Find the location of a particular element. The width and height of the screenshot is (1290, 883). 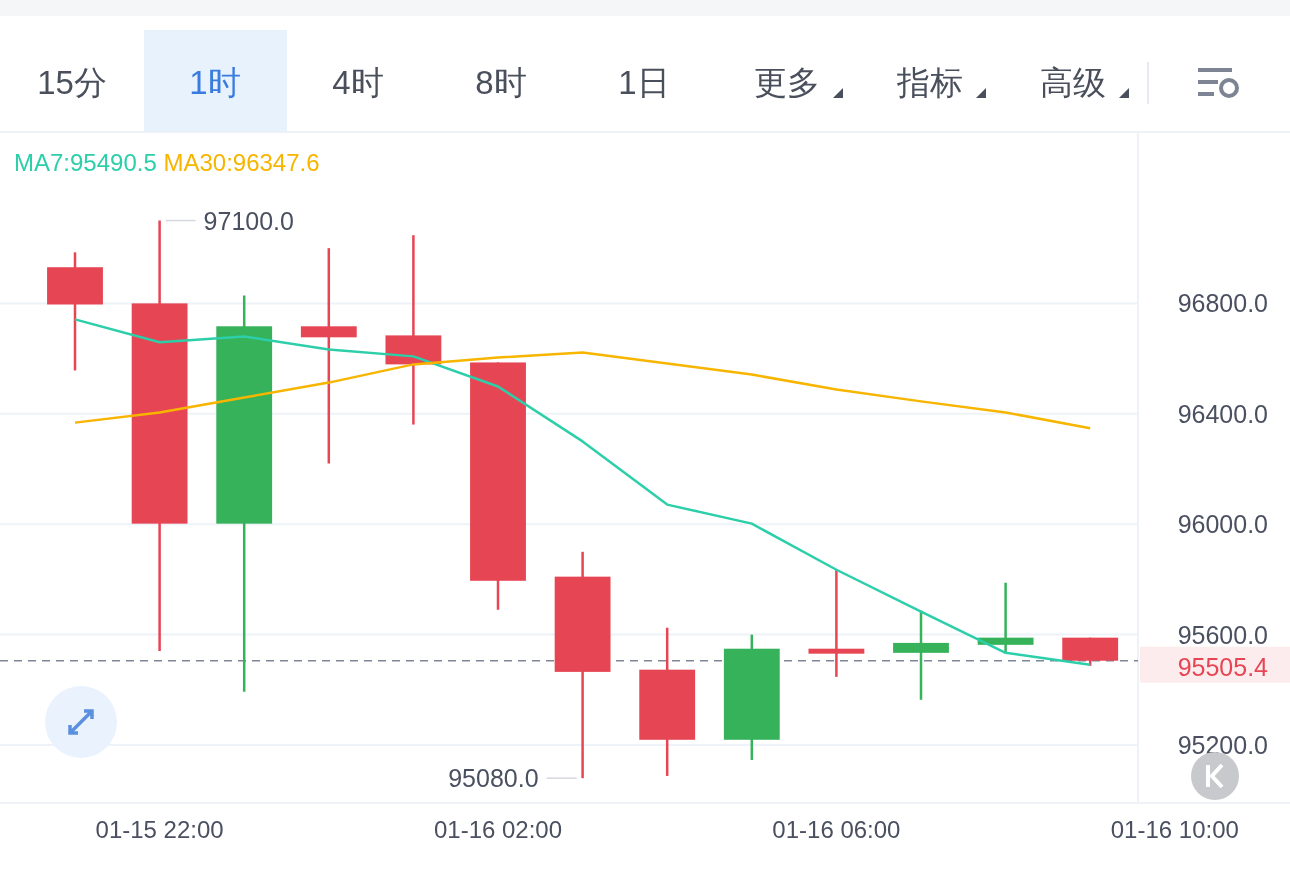

y-tick-label: 95600.0 is located at coordinates (1222, 634).